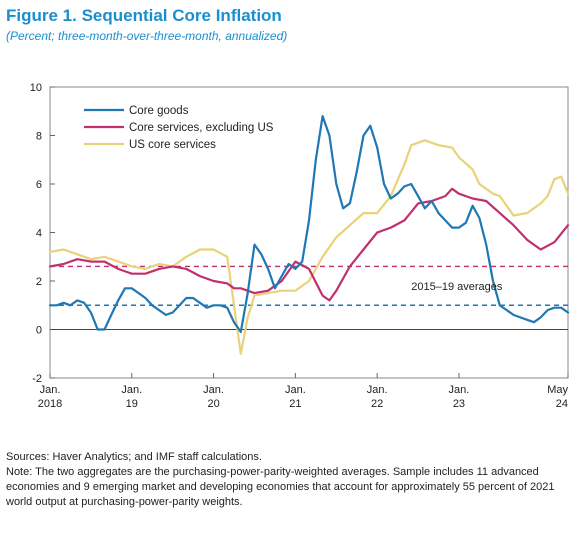 This screenshot has width=581, height=543. What do you see at coordinates (172, 145) in the screenshot?
I see `legend-label: US core services` at bounding box center [172, 145].